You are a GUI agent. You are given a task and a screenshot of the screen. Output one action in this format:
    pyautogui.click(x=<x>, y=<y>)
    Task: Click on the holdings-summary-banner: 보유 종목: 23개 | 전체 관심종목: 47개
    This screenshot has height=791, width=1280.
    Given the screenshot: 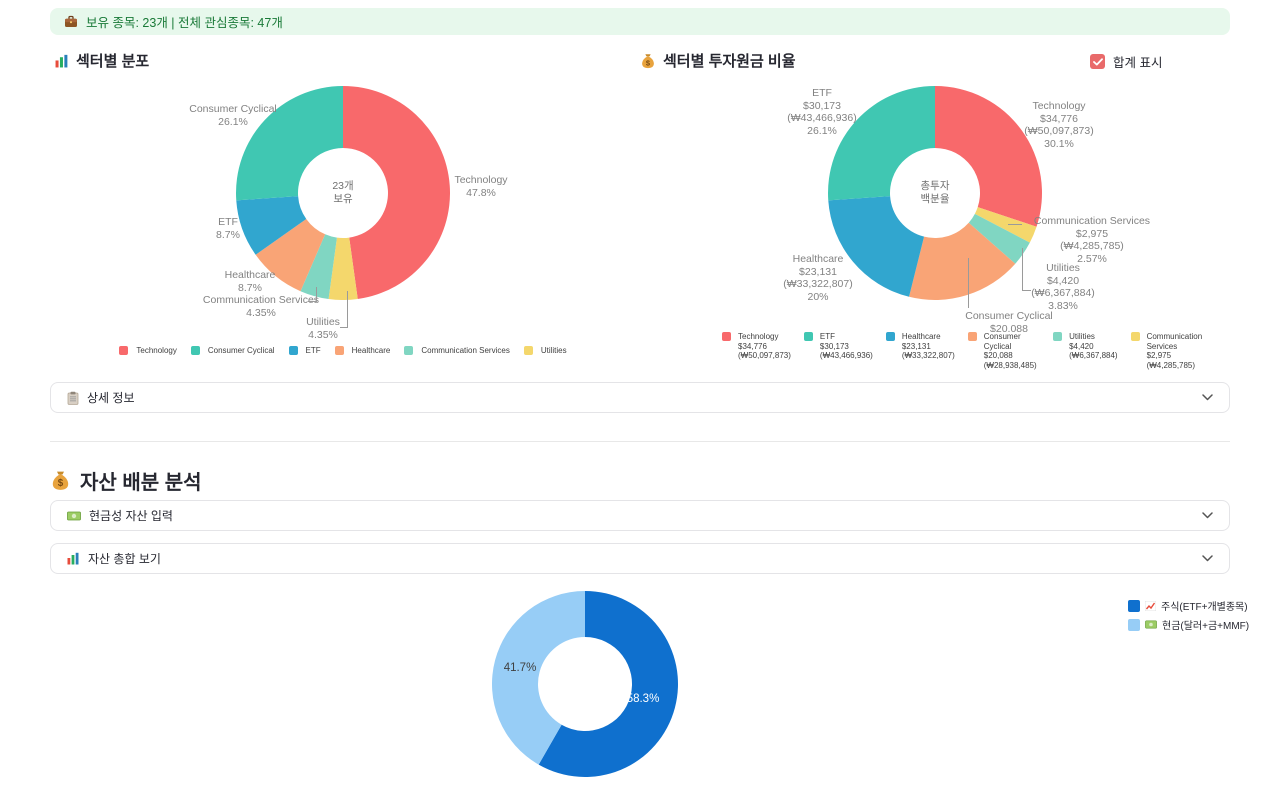 What is the action you would take?
    pyautogui.click(x=640, y=21)
    